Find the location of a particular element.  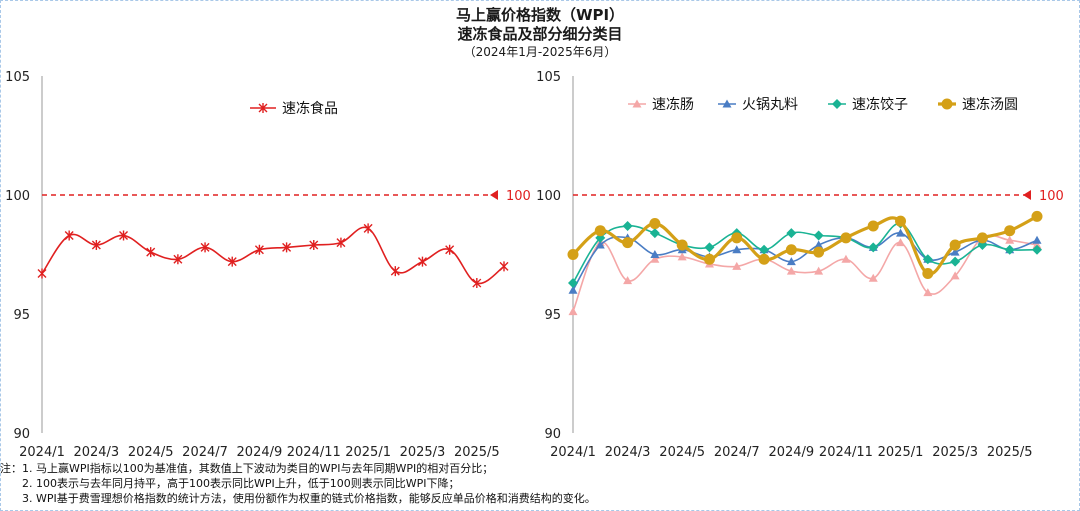

y-tick-label: 105 is located at coordinates (548, 77).